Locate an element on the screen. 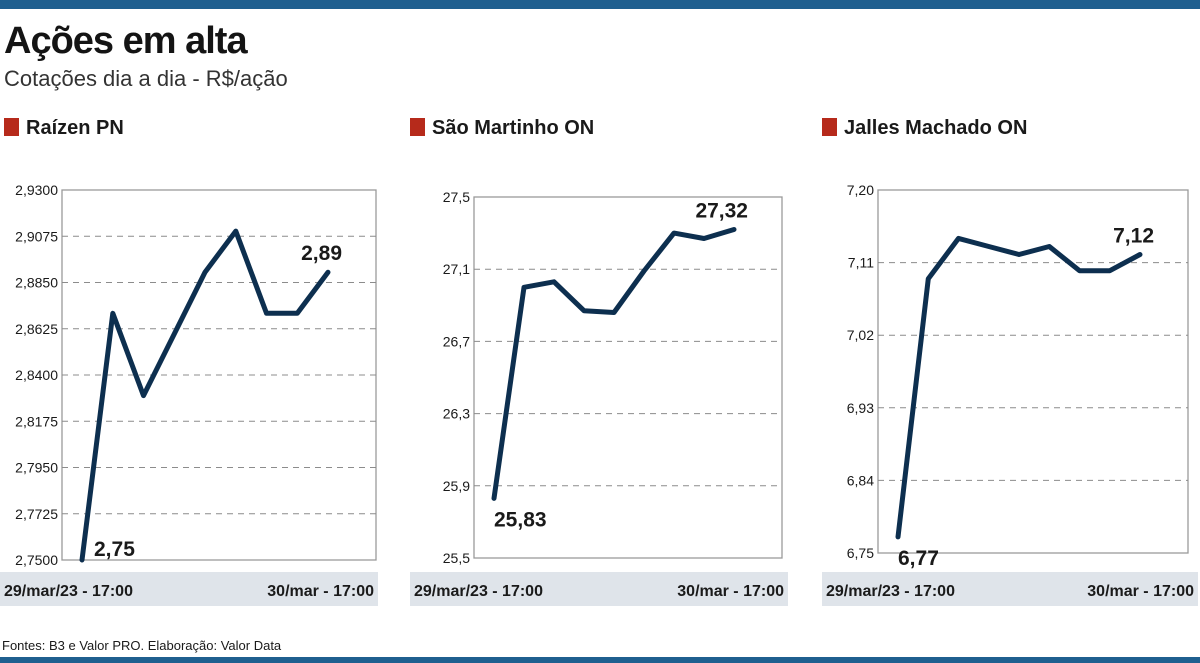 Image resolution: width=1200 pixels, height=663 pixels. series-line is located at coordinates (1019, 387).